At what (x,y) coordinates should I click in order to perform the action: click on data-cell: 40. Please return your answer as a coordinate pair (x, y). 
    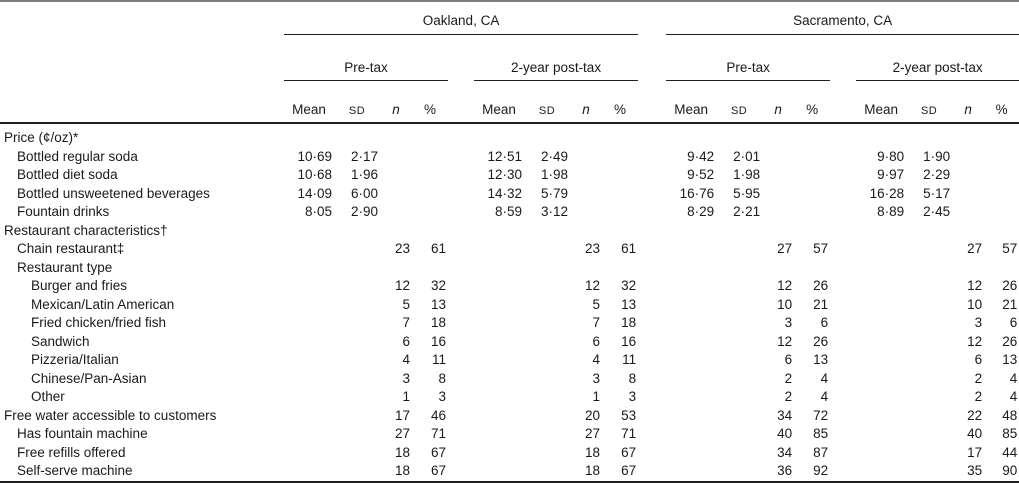
    Looking at the image, I should click on (975, 433).